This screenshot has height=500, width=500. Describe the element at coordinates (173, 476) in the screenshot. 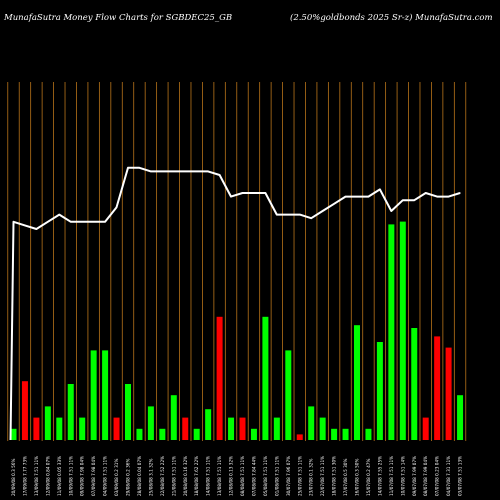

I see `x-tick-label: 21/08/08 7.51 11%` at that location.